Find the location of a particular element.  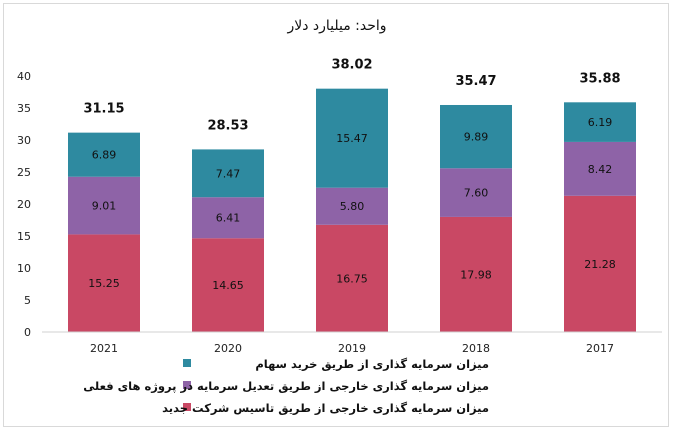

y-tick-label: 15 is located at coordinates (24, 236).